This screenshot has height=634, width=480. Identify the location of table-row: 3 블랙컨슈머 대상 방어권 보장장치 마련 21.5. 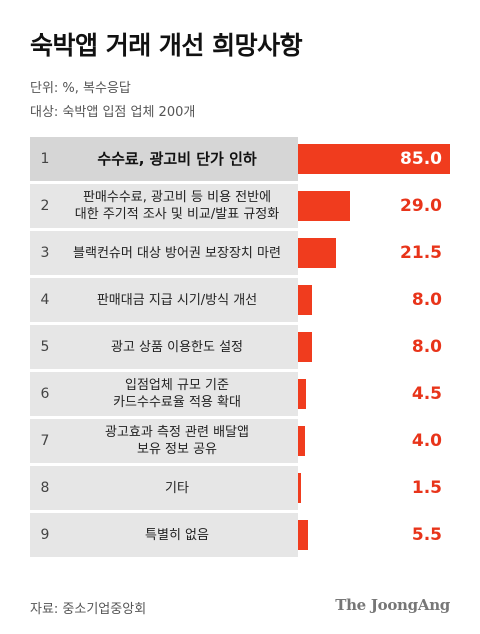
(240, 253).